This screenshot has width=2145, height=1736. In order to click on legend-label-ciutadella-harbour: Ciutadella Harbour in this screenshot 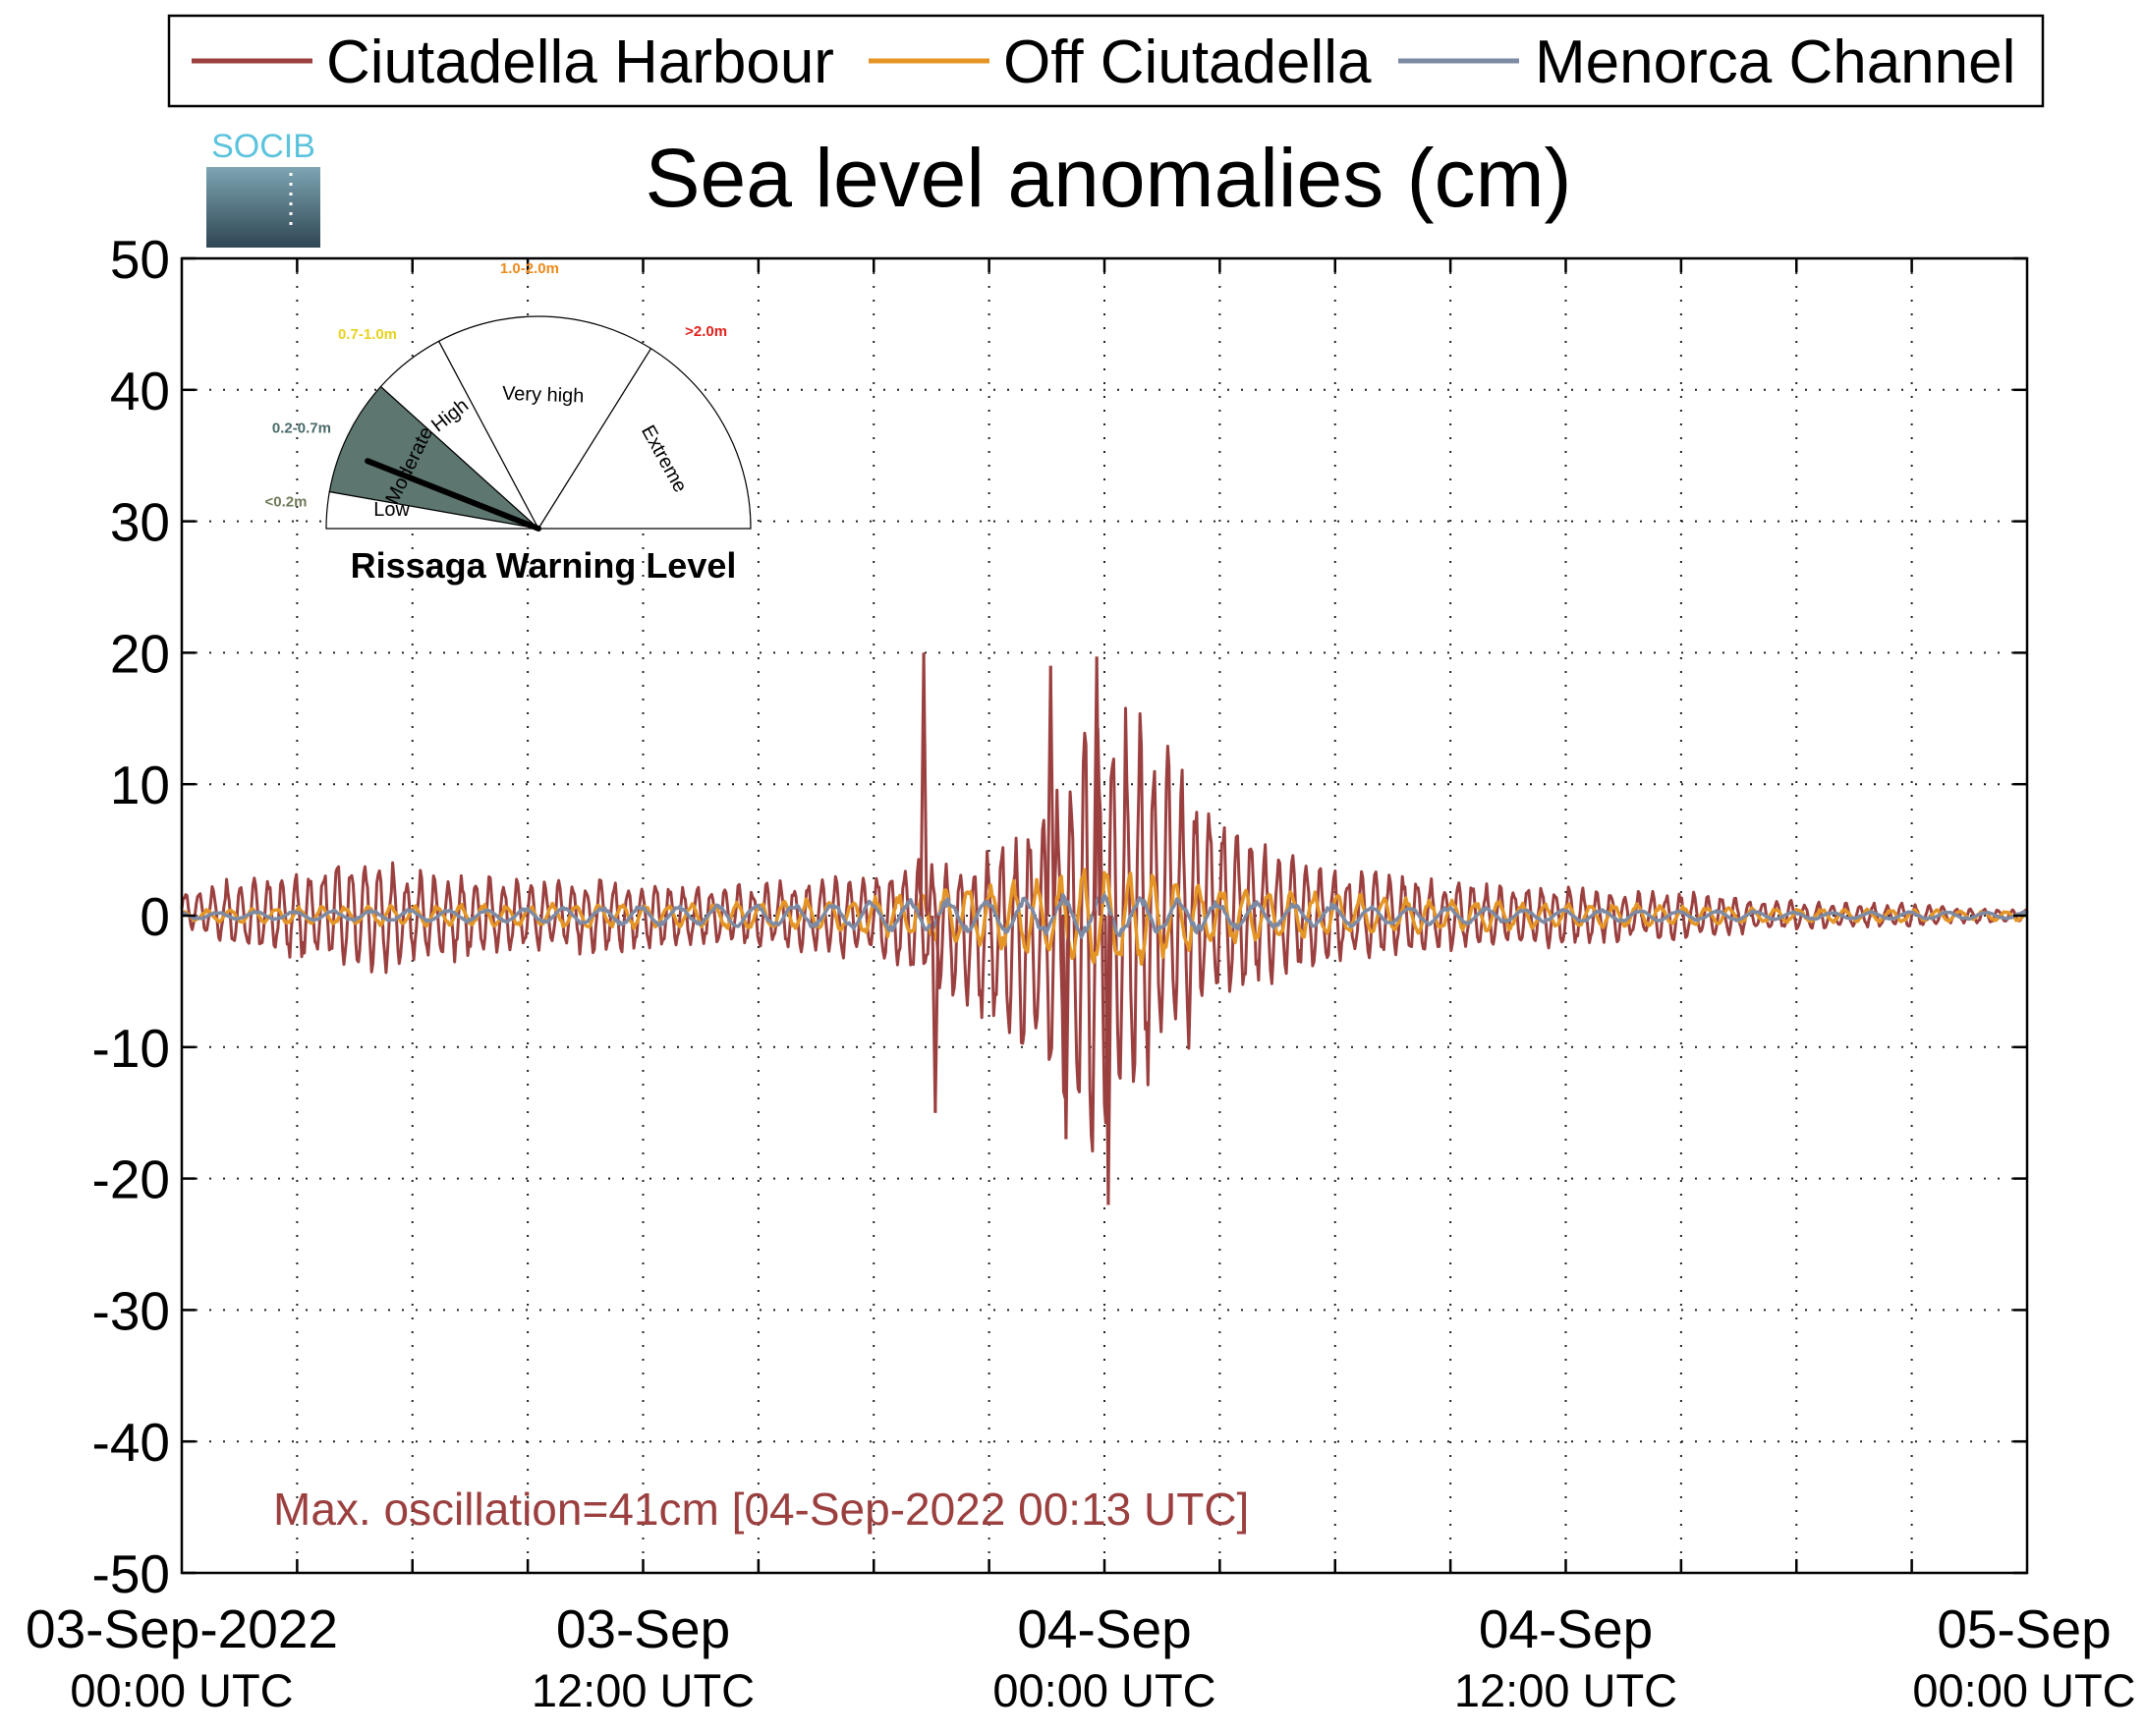, I will do `click(580, 62)`.